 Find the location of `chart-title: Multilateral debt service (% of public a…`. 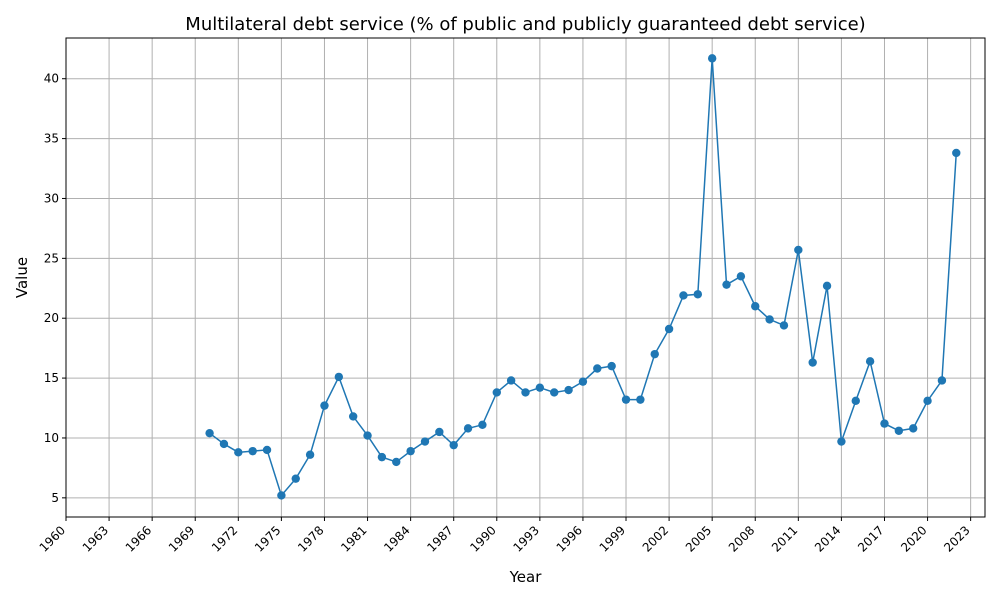

chart-title: Multilateral debt service (% of public a… is located at coordinates (525, 24).